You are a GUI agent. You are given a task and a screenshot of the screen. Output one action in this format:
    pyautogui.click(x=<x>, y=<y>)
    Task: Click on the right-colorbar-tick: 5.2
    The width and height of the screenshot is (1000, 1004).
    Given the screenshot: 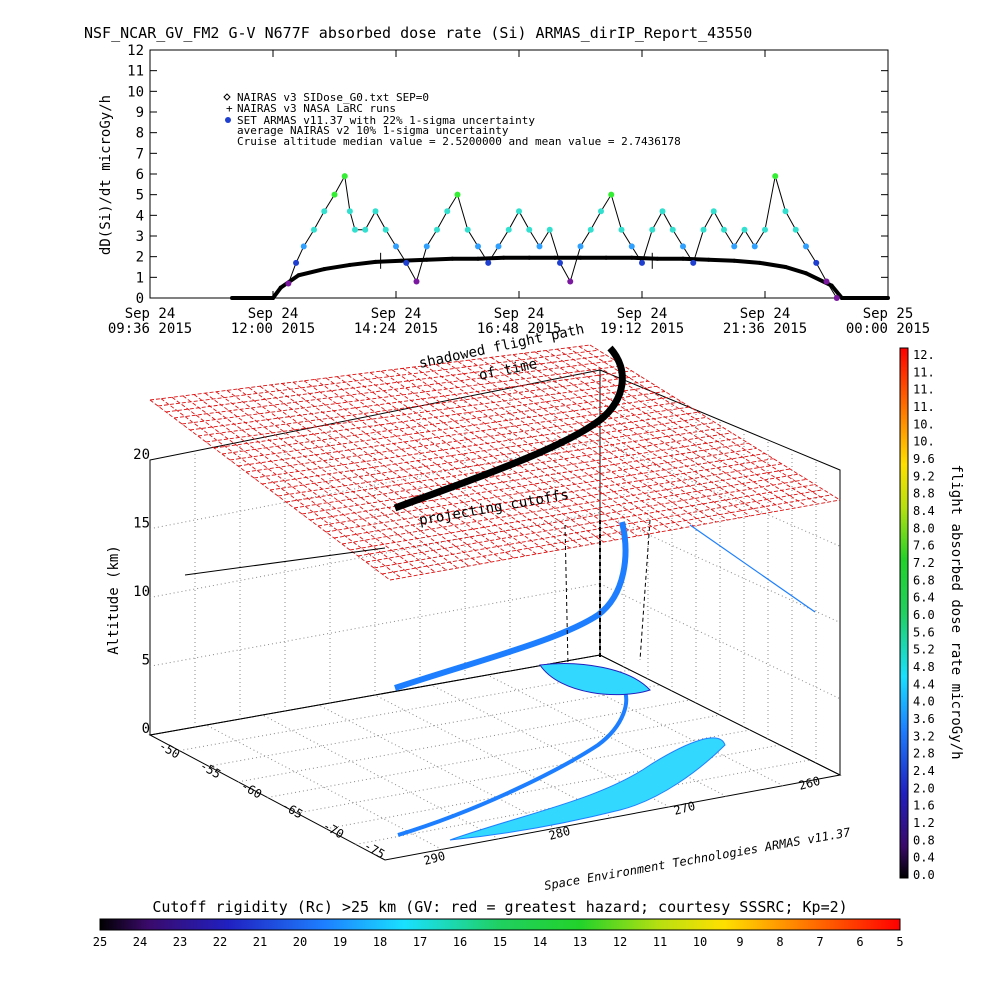 What is the action you would take?
    pyautogui.click(x=924, y=650)
    